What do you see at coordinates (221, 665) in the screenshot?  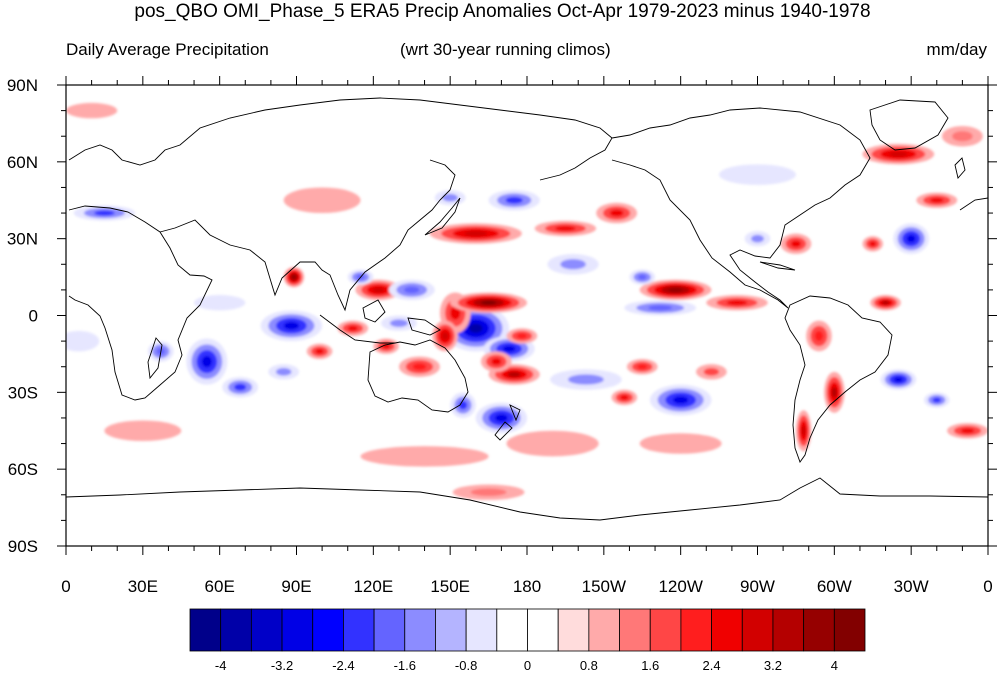 I see `colorbar-tick-label: -4` at bounding box center [221, 665].